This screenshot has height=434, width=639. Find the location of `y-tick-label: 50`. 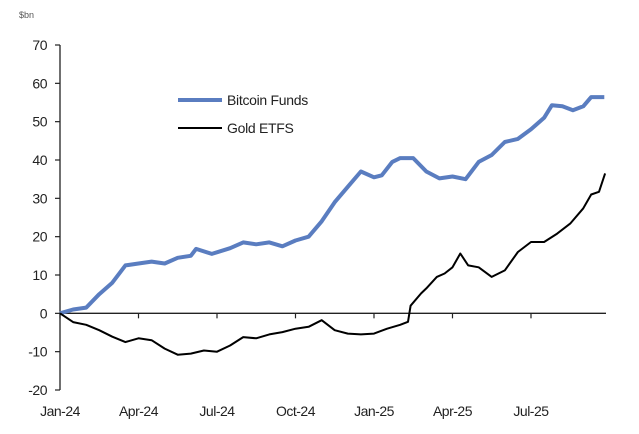

y-tick-label: 50 is located at coordinates (39, 122).